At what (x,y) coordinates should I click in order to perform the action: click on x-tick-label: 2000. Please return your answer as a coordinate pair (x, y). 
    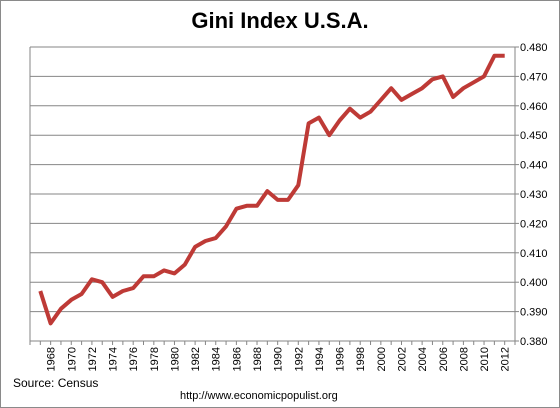
    Looking at the image, I should click on (382, 359).